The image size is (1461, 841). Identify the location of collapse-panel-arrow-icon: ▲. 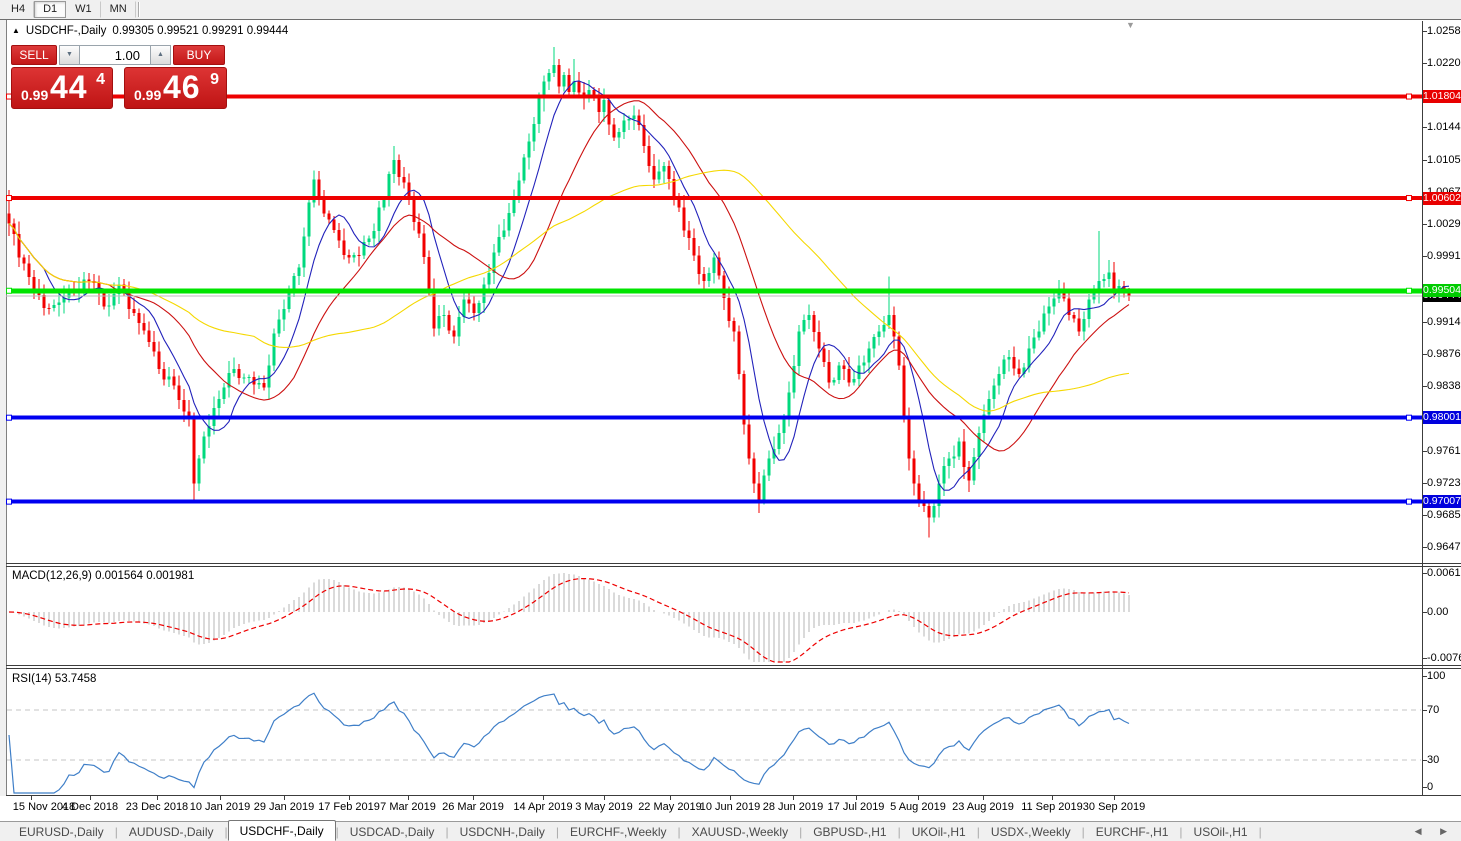
(16, 30).